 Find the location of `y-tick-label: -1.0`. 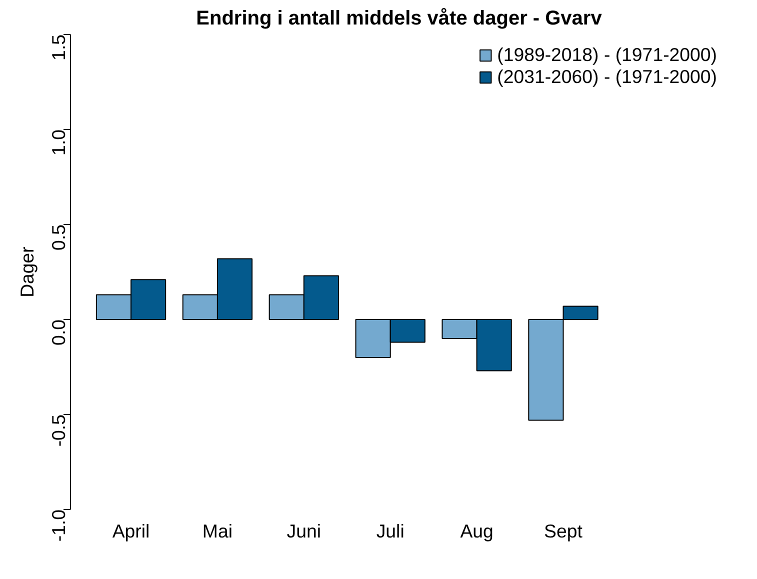

y-tick-label: -1.0 is located at coordinates (58, 525).